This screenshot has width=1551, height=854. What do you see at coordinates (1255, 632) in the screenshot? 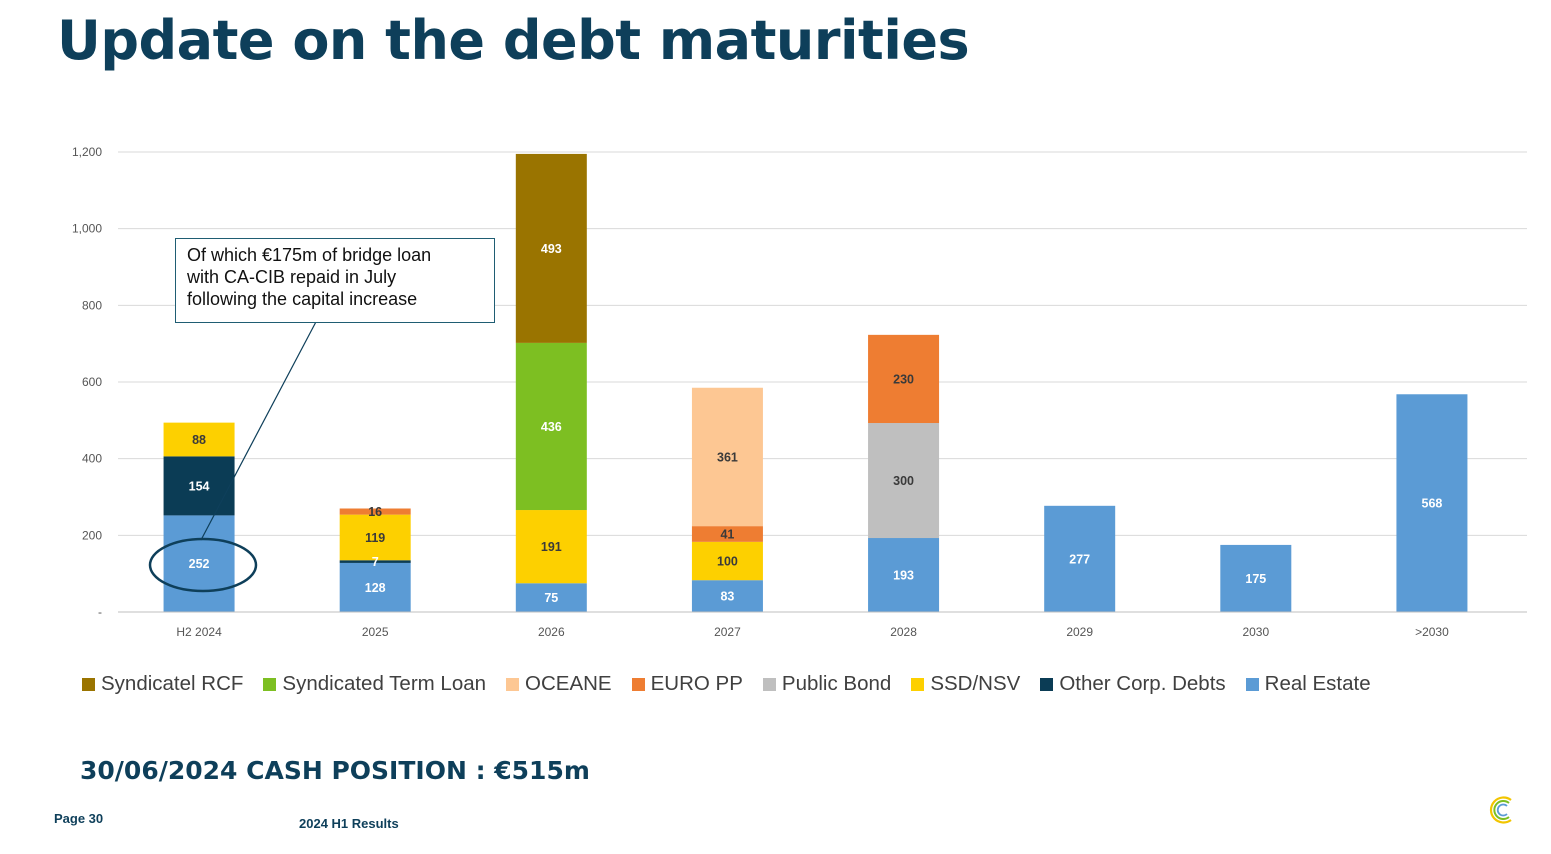
I see `x-tick-label: 2030` at bounding box center [1255, 632].